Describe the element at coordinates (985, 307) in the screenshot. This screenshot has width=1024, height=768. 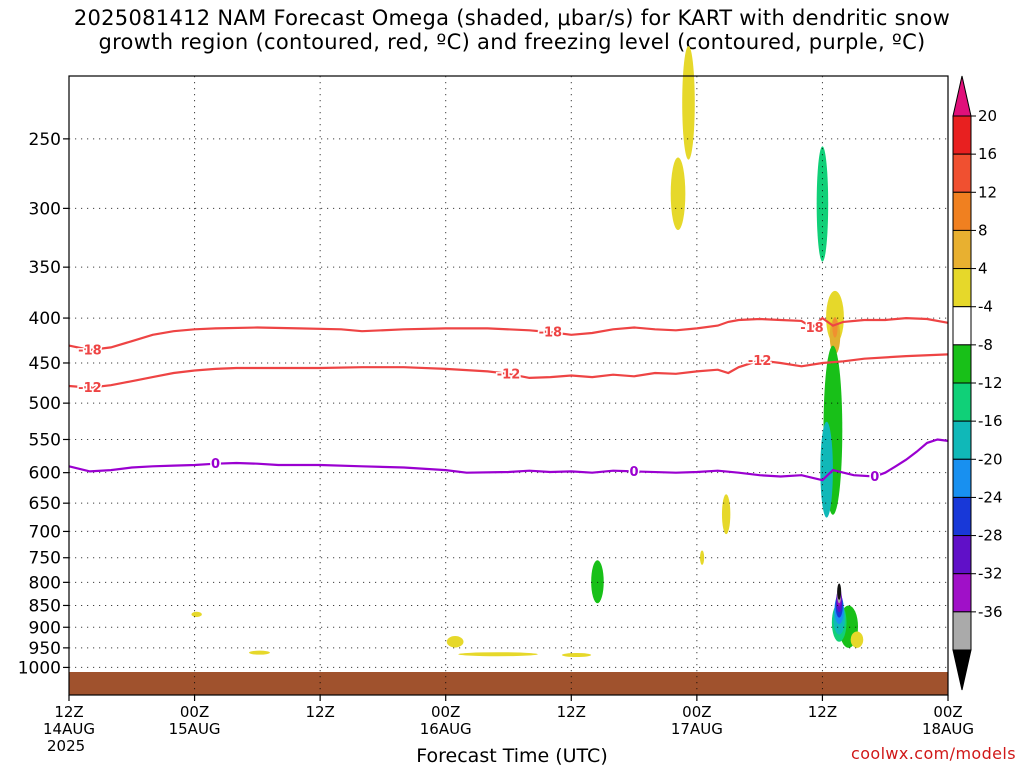
I see `colorbar-label: -4` at that location.